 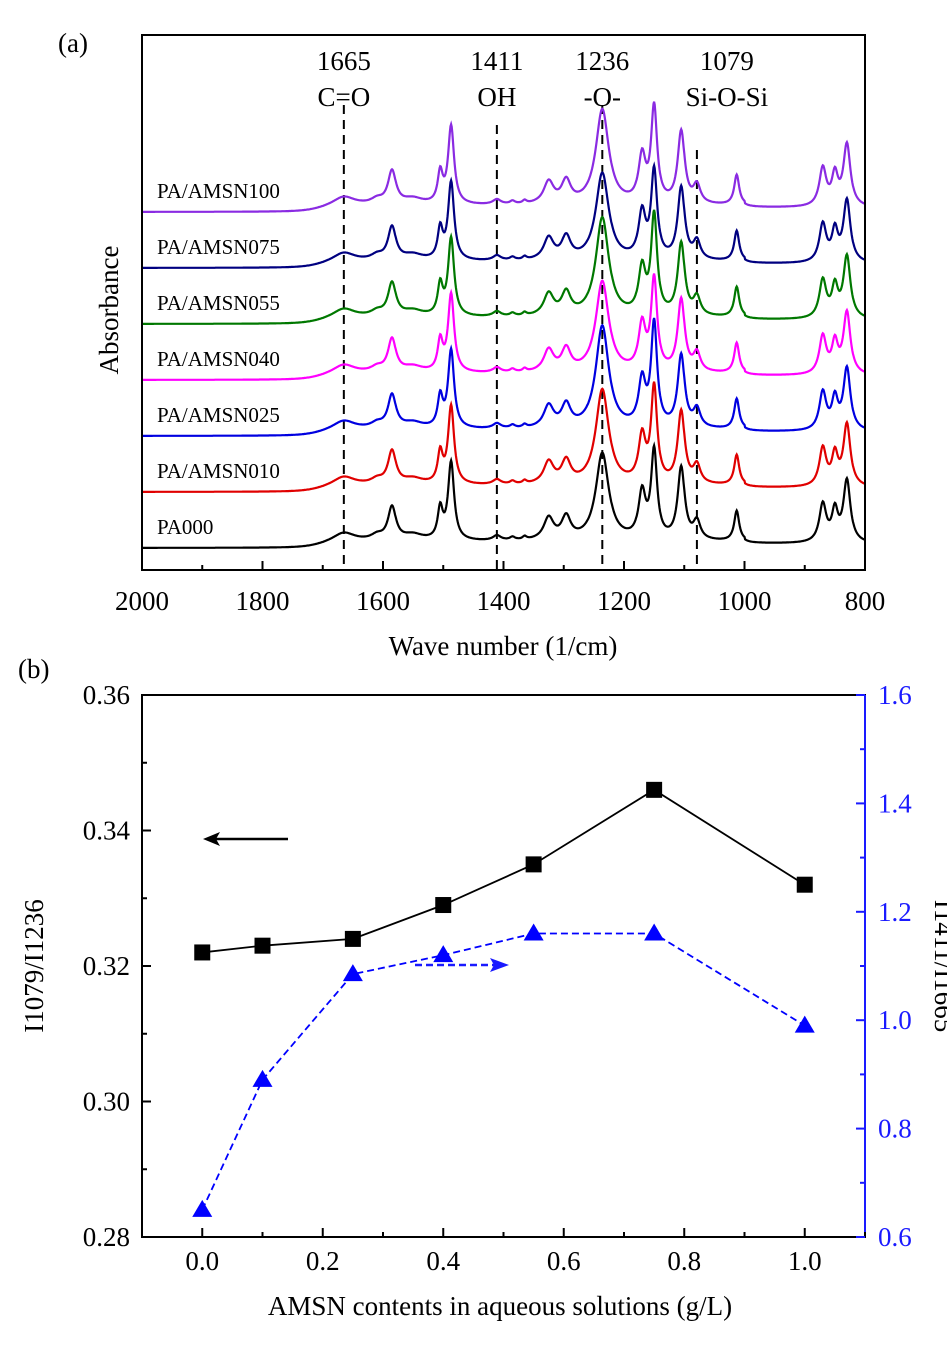 I want to click on x-tick-label: 0.6, so click(x=564, y=1261).